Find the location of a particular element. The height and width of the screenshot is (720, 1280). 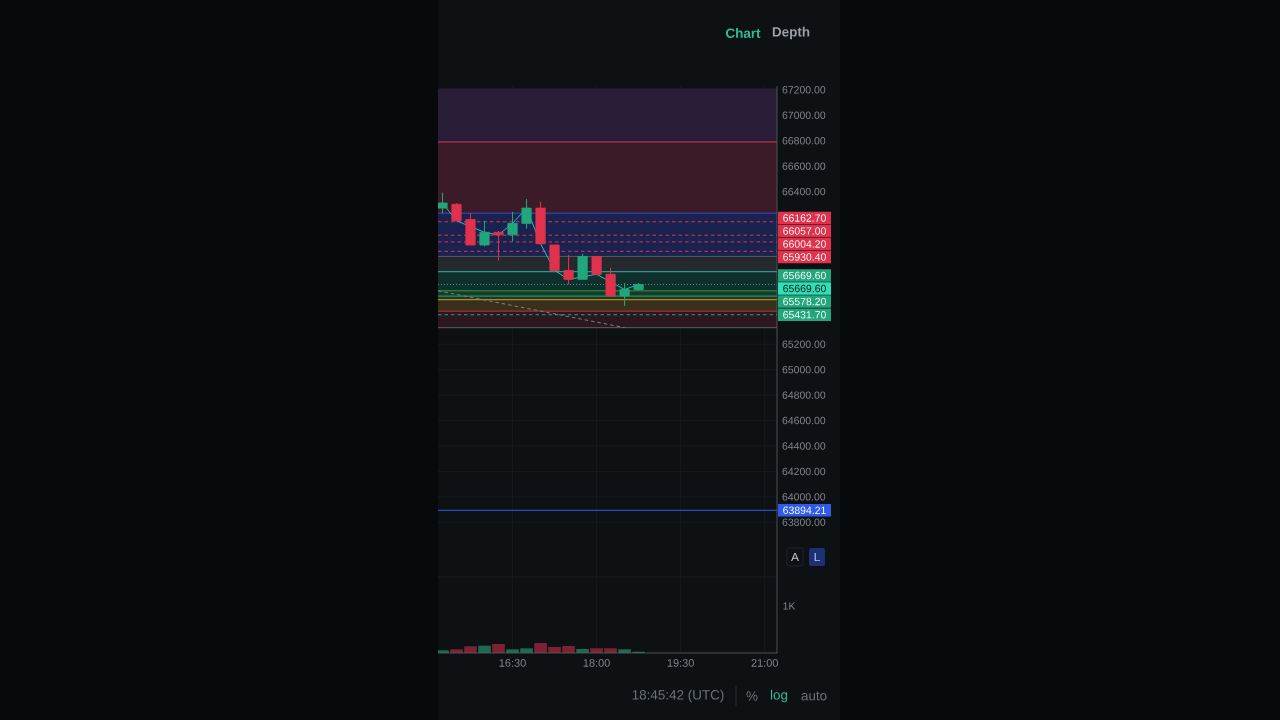

y-tick-label: 65000.00 is located at coordinates (804, 369).